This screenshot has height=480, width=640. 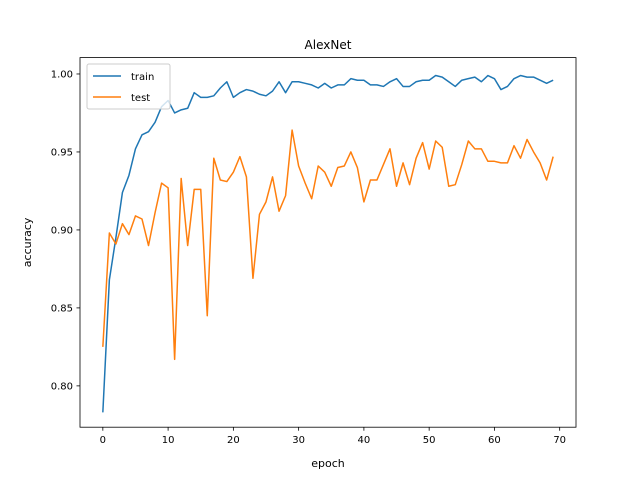 What do you see at coordinates (328, 45) in the screenshot?
I see `chart-title: AlexNet` at bounding box center [328, 45].